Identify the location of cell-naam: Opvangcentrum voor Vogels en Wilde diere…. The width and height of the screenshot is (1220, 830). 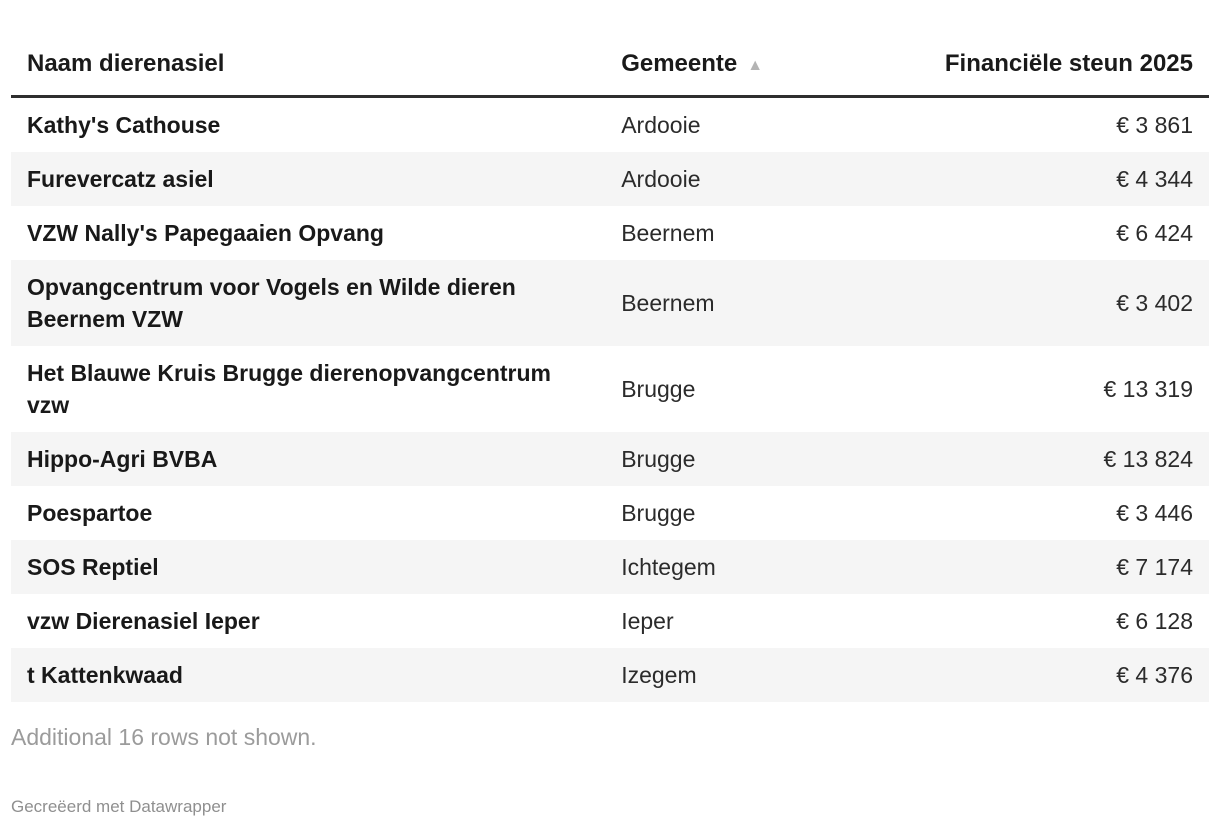
(308, 303).